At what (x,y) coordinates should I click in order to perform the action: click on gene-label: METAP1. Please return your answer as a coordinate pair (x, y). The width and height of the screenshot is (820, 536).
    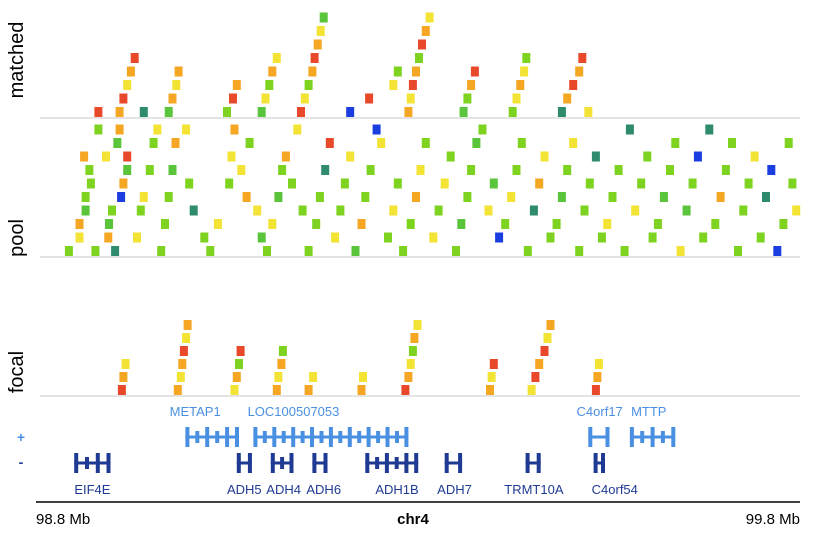
    Looking at the image, I should click on (195, 411).